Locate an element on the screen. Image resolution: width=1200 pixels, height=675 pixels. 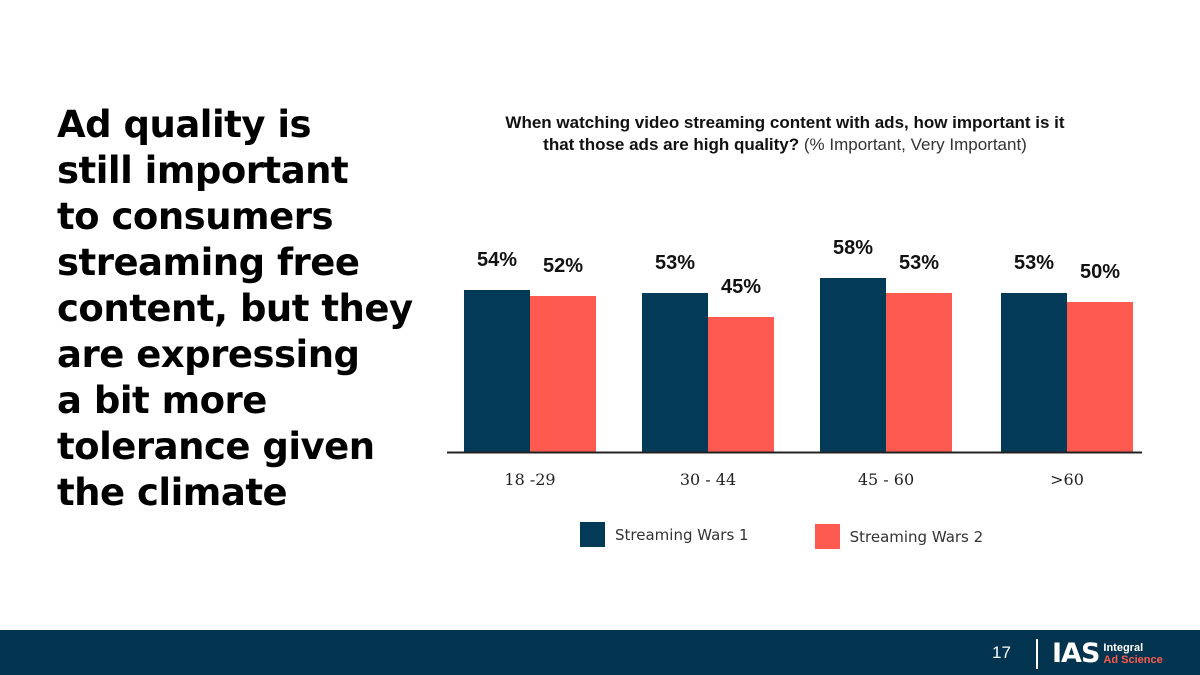
footer-divider is located at coordinates (1037, 654).